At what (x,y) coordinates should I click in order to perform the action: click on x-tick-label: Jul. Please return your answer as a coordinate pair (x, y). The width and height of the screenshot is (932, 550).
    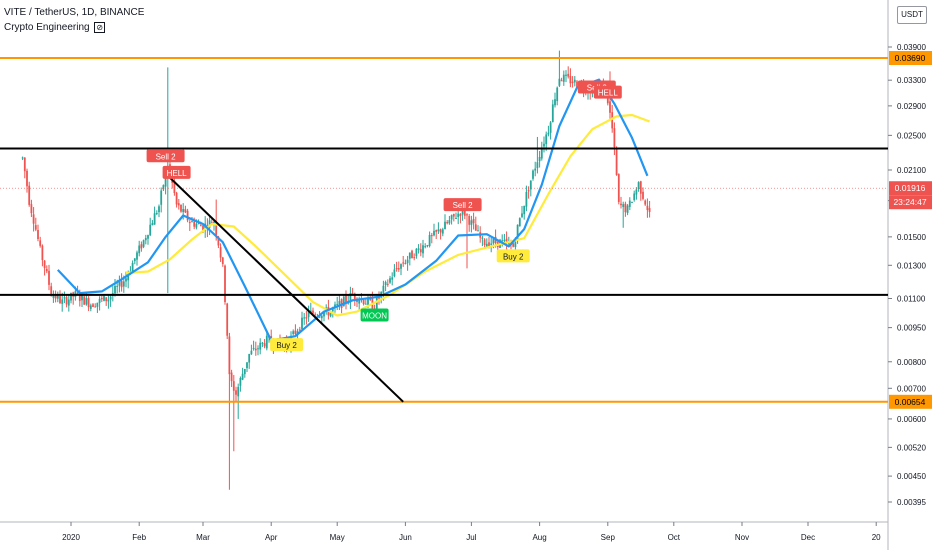
    Looking at the image, I should click on (471, 537).